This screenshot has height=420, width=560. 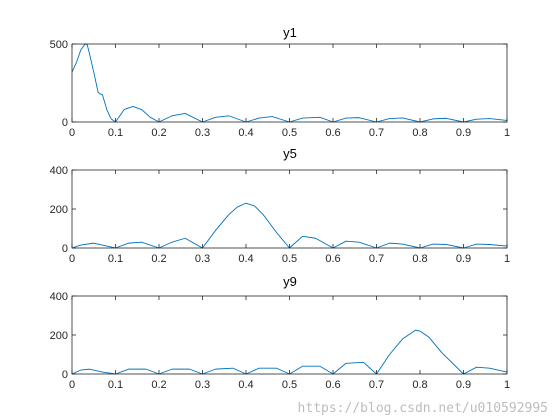 I want to click on subplot-title: y5, so click(x=290, y=153).